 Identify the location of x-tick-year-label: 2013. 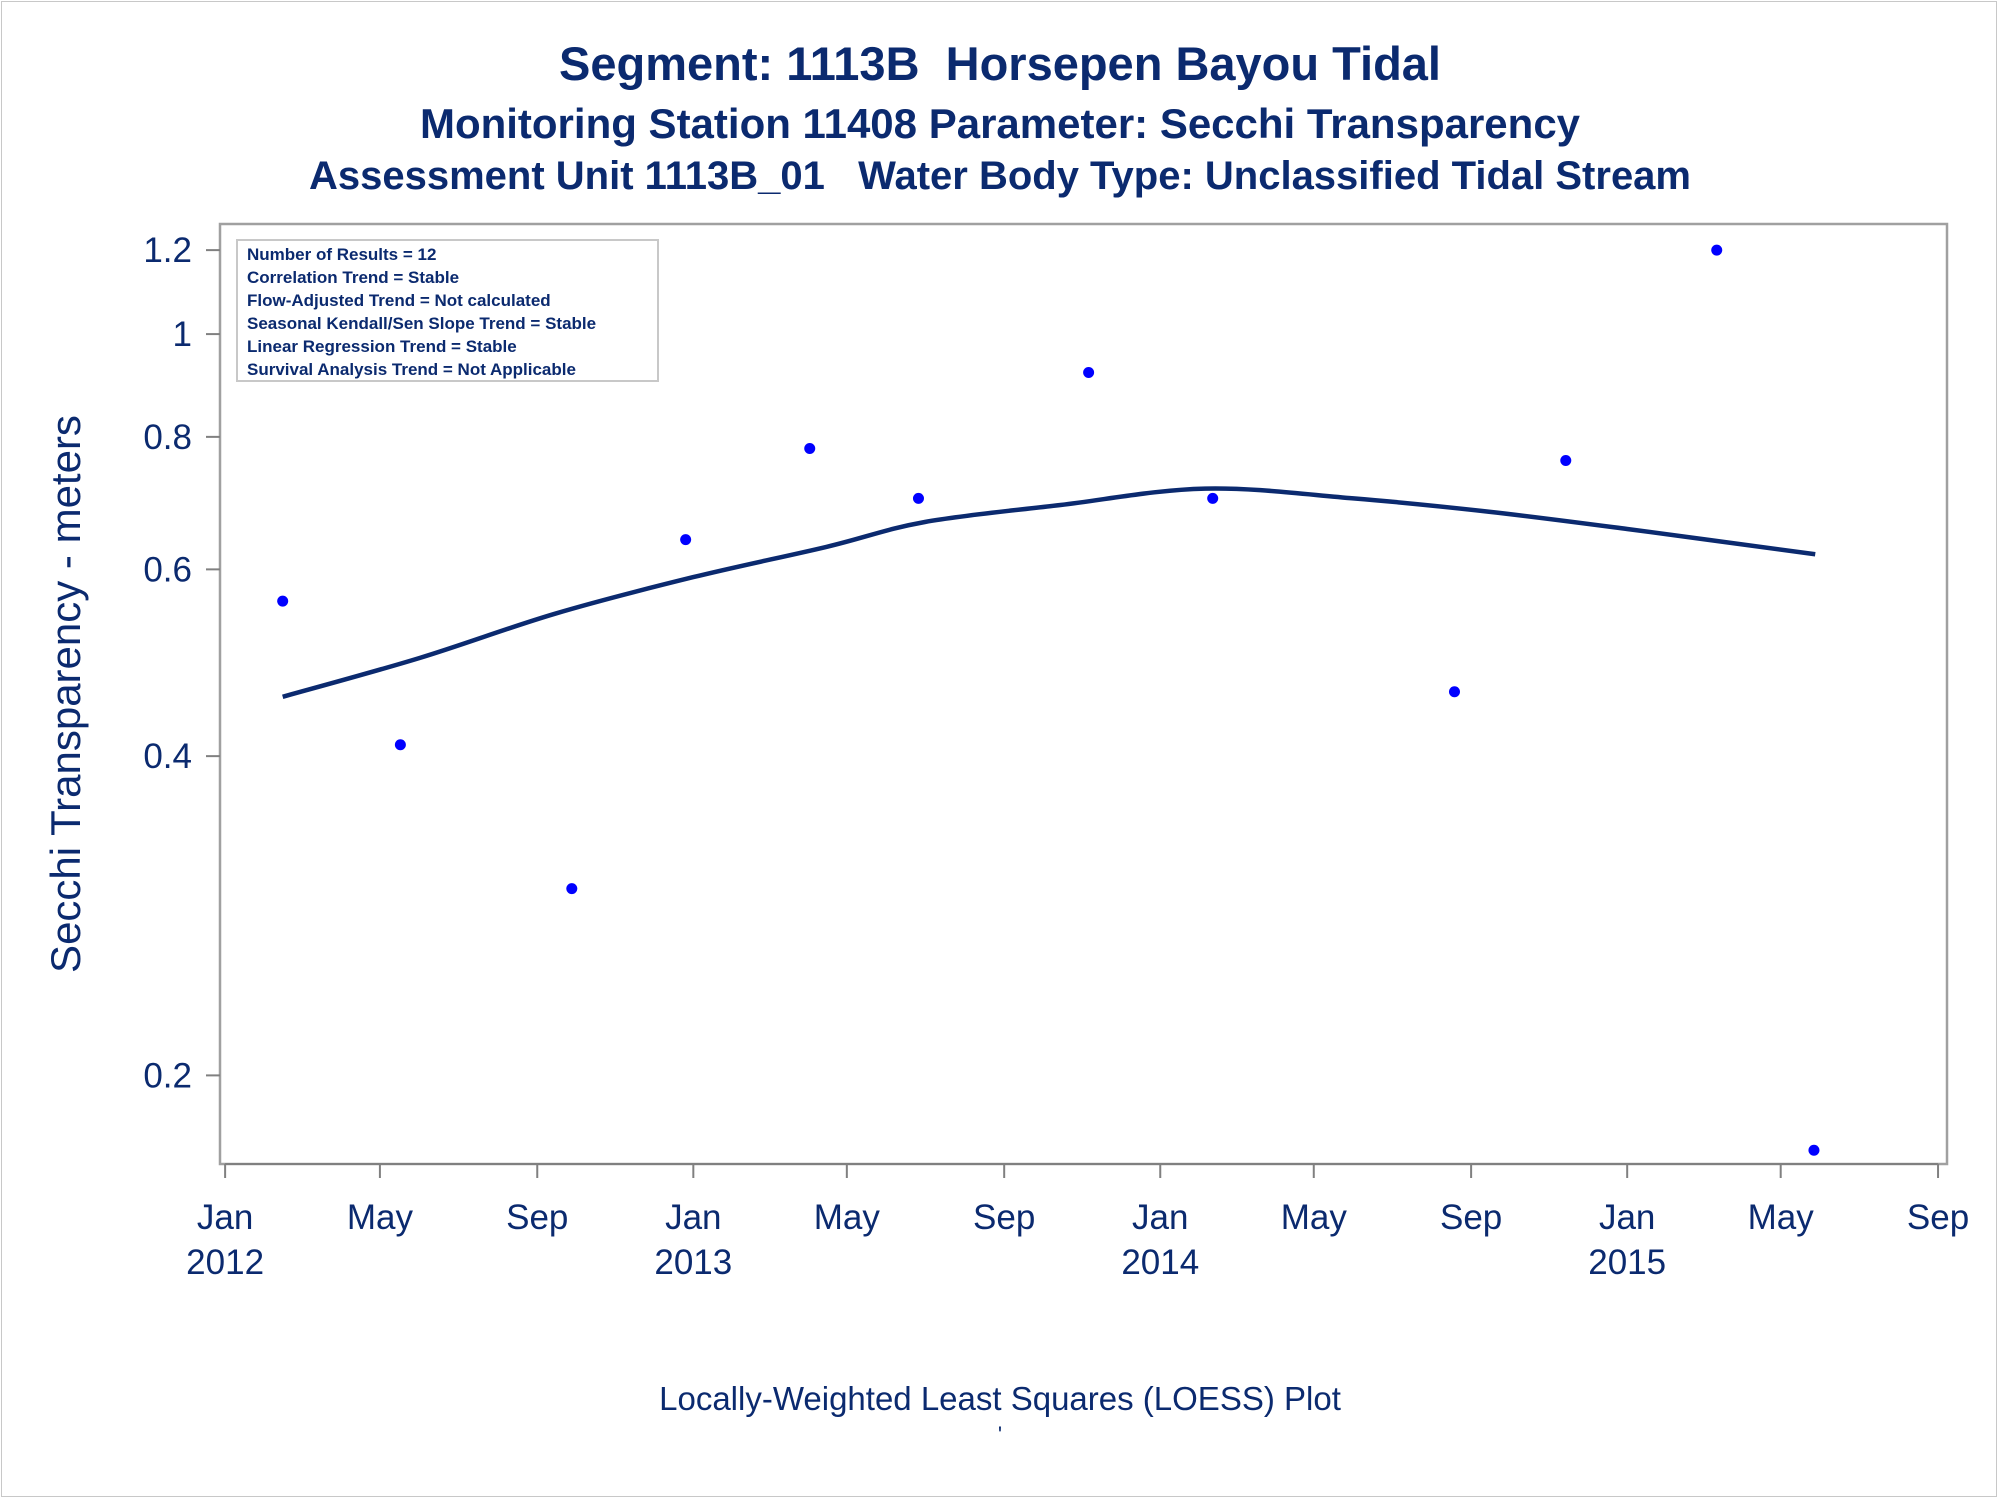
(693, 1262).